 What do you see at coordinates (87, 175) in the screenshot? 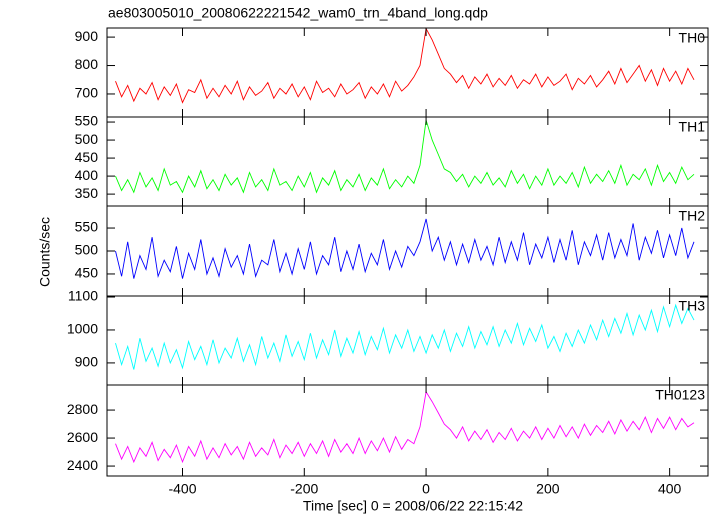
I see `y-tick-label: 400` at bounding box center [87, 175].